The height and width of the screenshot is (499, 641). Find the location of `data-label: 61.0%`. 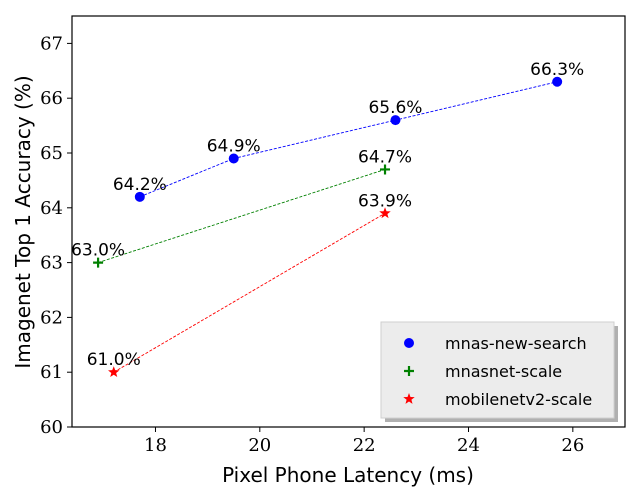

data-label: 61.0% is located at coordinates (114, 360).